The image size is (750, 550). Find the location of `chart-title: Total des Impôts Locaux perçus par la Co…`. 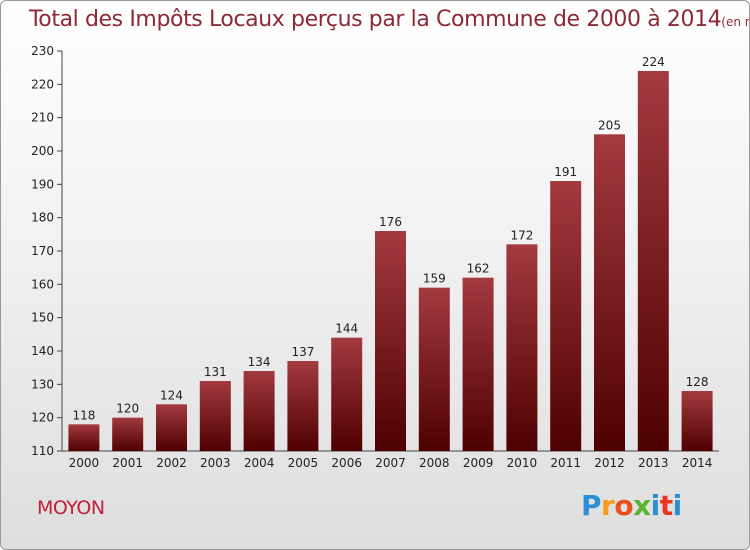

chart-title: Total des Impôts Locaux perçus par la Co… is located at coordinates (389, 19).